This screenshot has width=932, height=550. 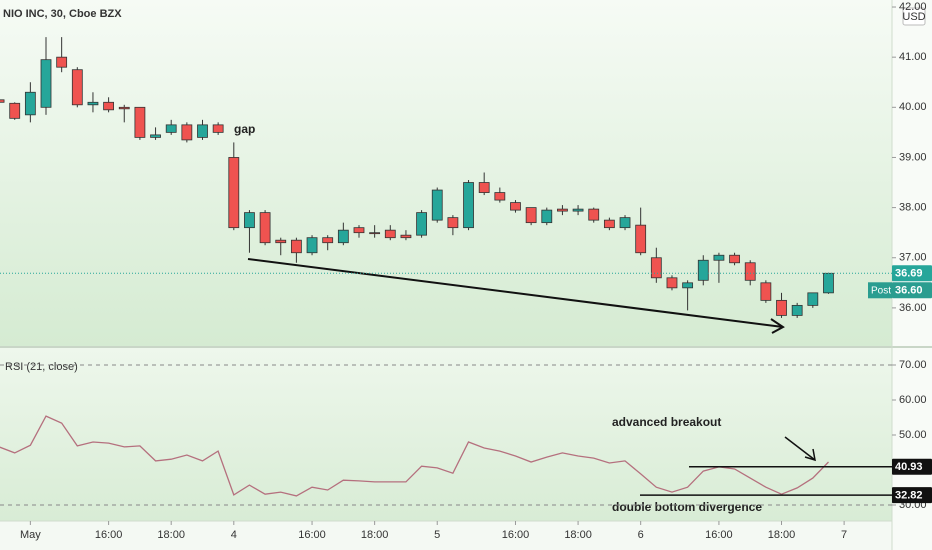 I want to click on x-tick-label: 5, so click(x=437, y=535).